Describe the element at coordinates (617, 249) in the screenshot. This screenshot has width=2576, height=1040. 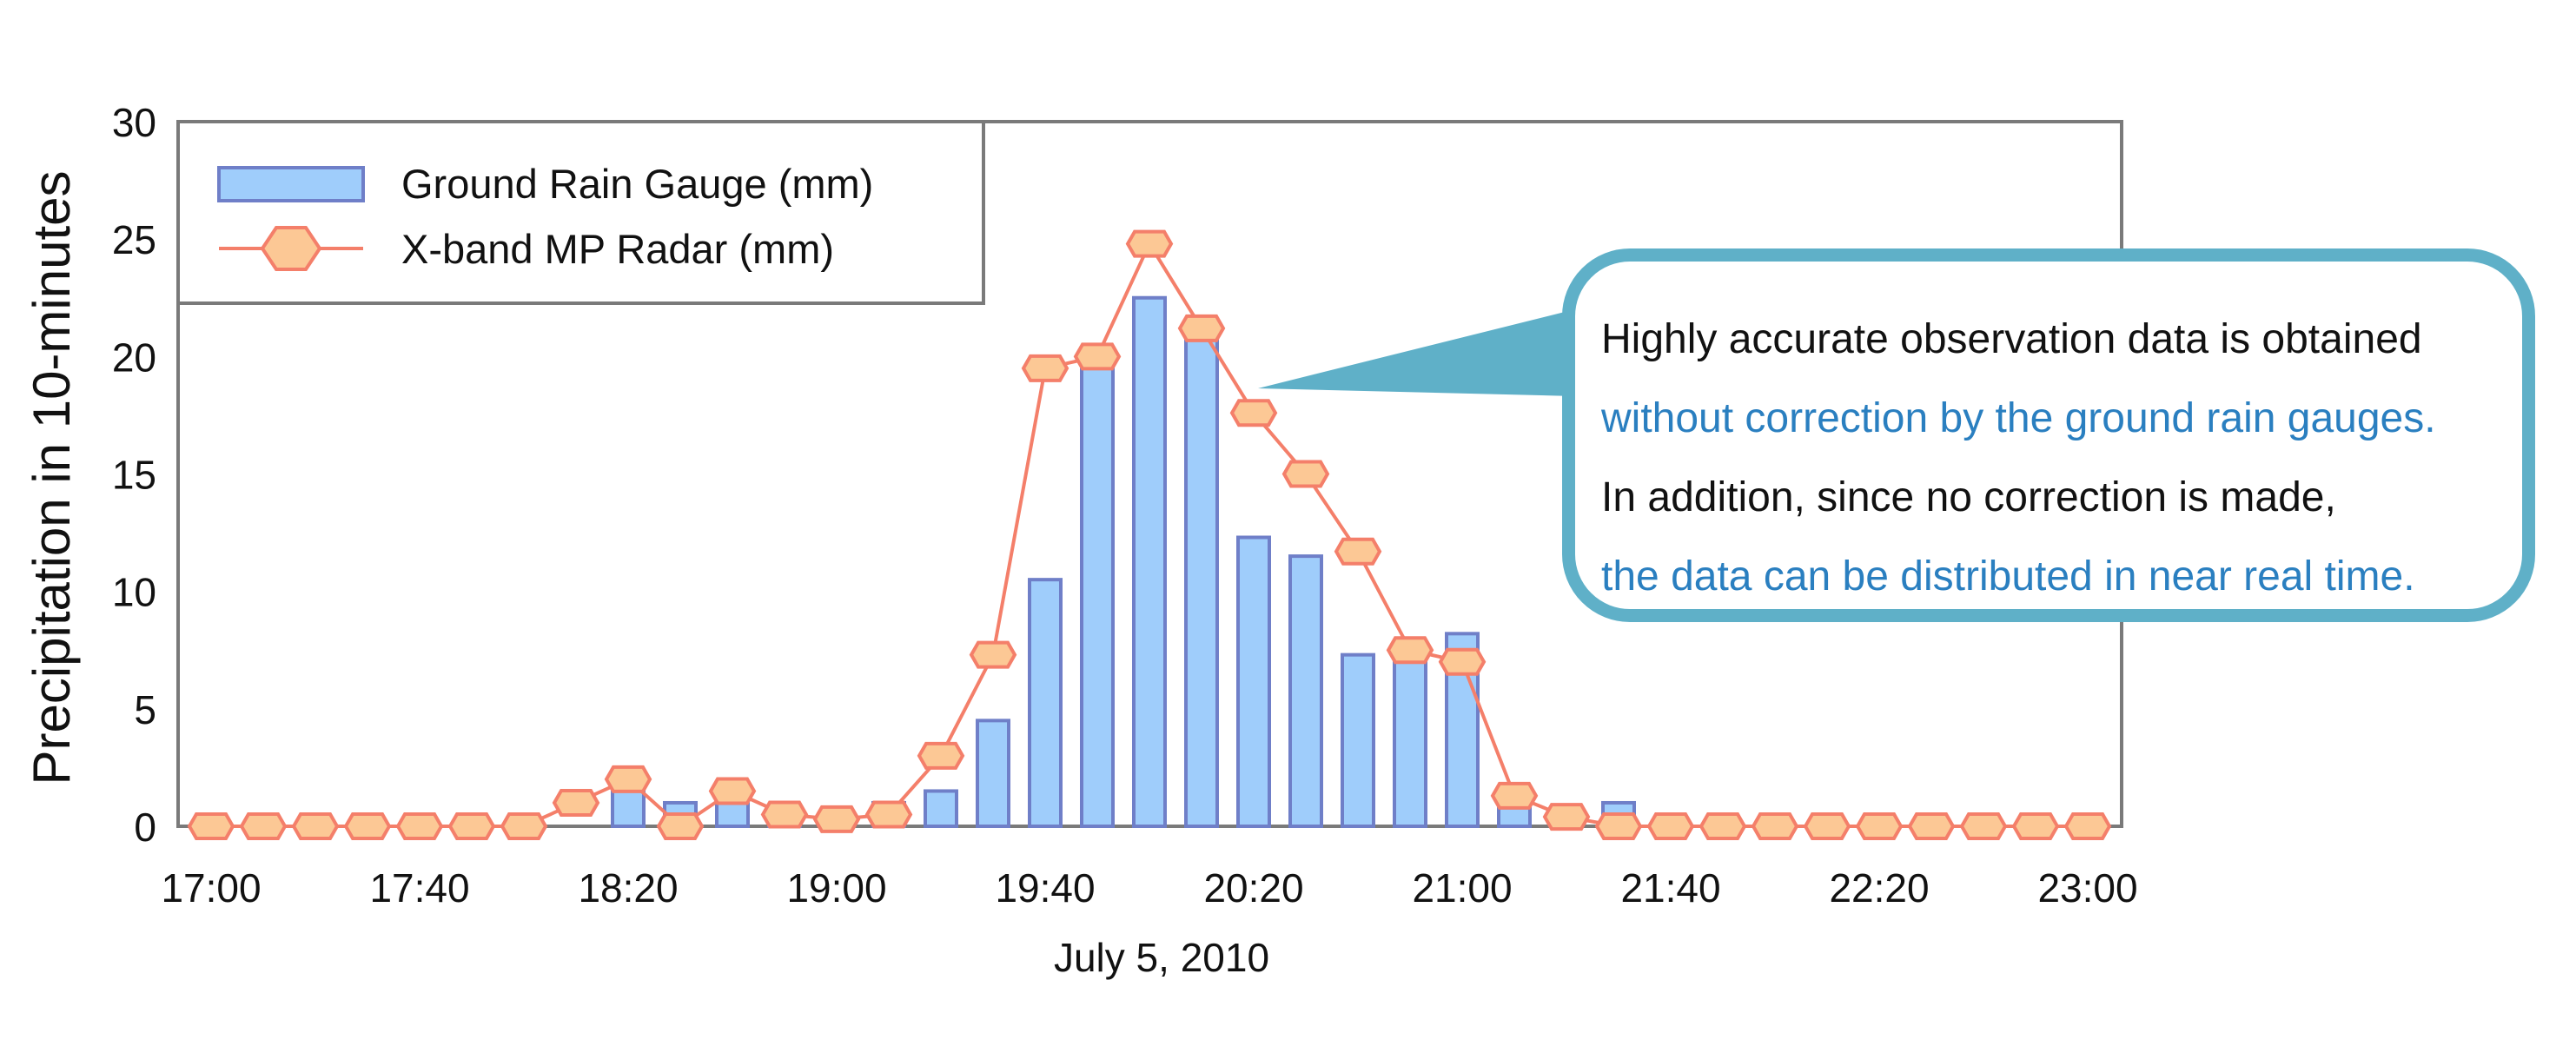
I see `legend-line-label: X-band MP Radar (mm)` at that location.